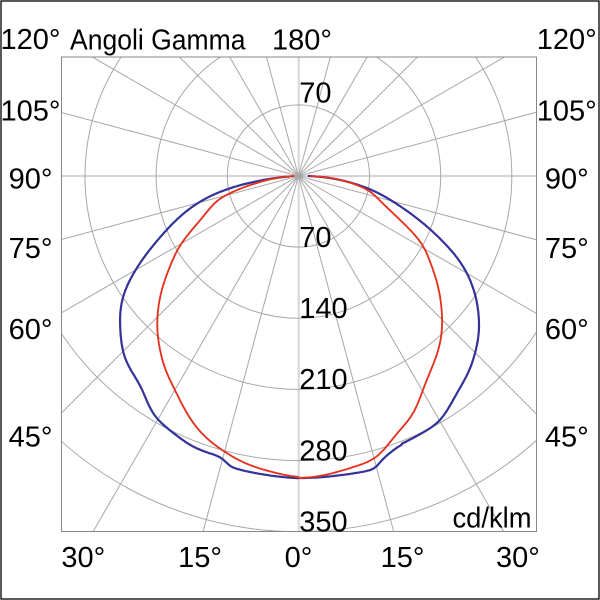 The image size is (600, 600). Describe the element at coordinates (158, 40) in the screenshot. I see `svg-text: Angoli Gamma` at that location.